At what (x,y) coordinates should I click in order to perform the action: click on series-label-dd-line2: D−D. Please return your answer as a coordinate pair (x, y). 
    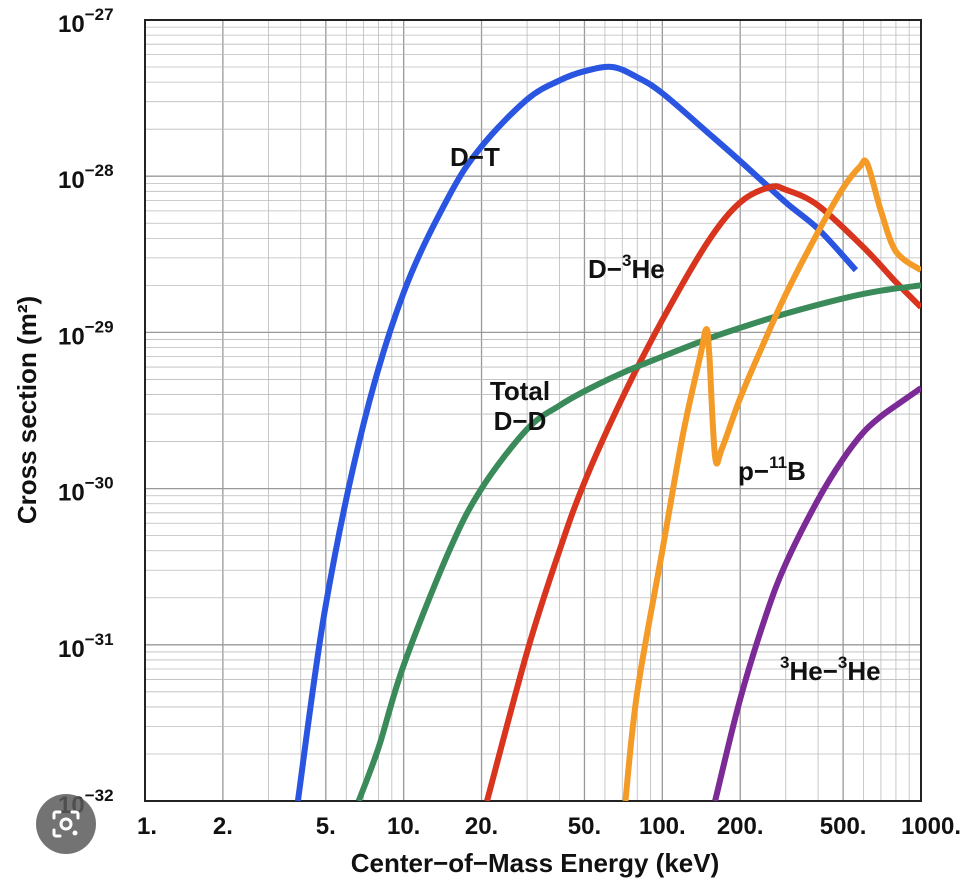
    Looking at the image, I should click on (520, 421).